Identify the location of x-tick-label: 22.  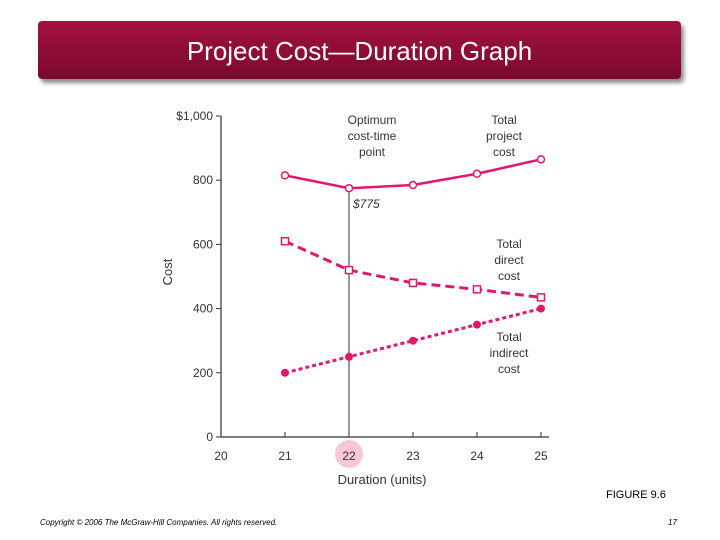
(349, 456).